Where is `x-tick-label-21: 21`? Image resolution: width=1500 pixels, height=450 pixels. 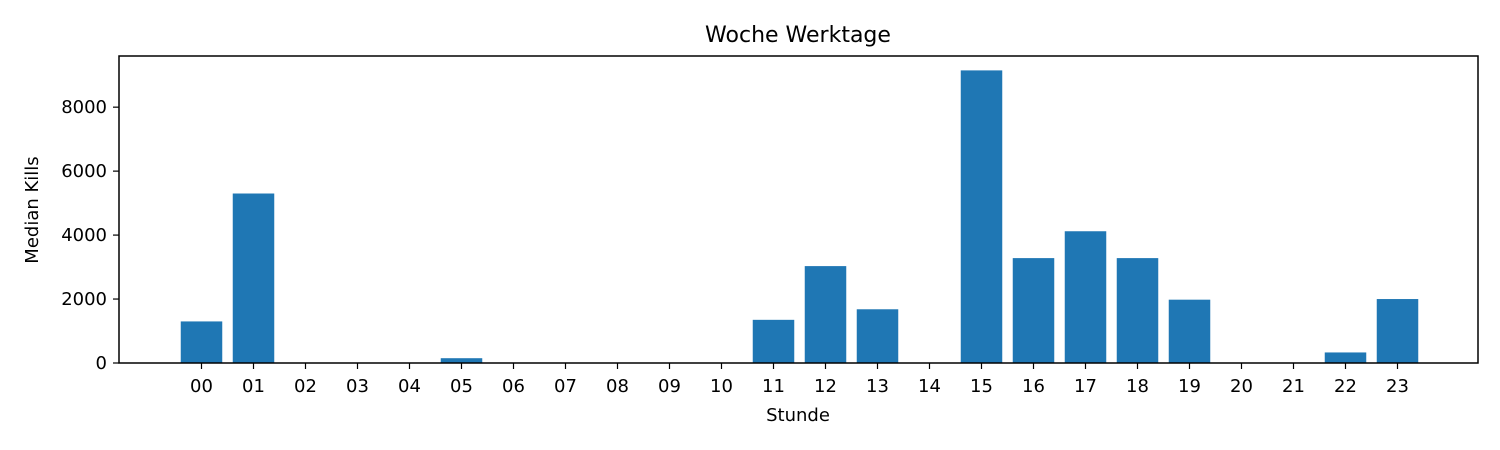 x-tick-label-21: 21 is located at coordinates (1293, 386).